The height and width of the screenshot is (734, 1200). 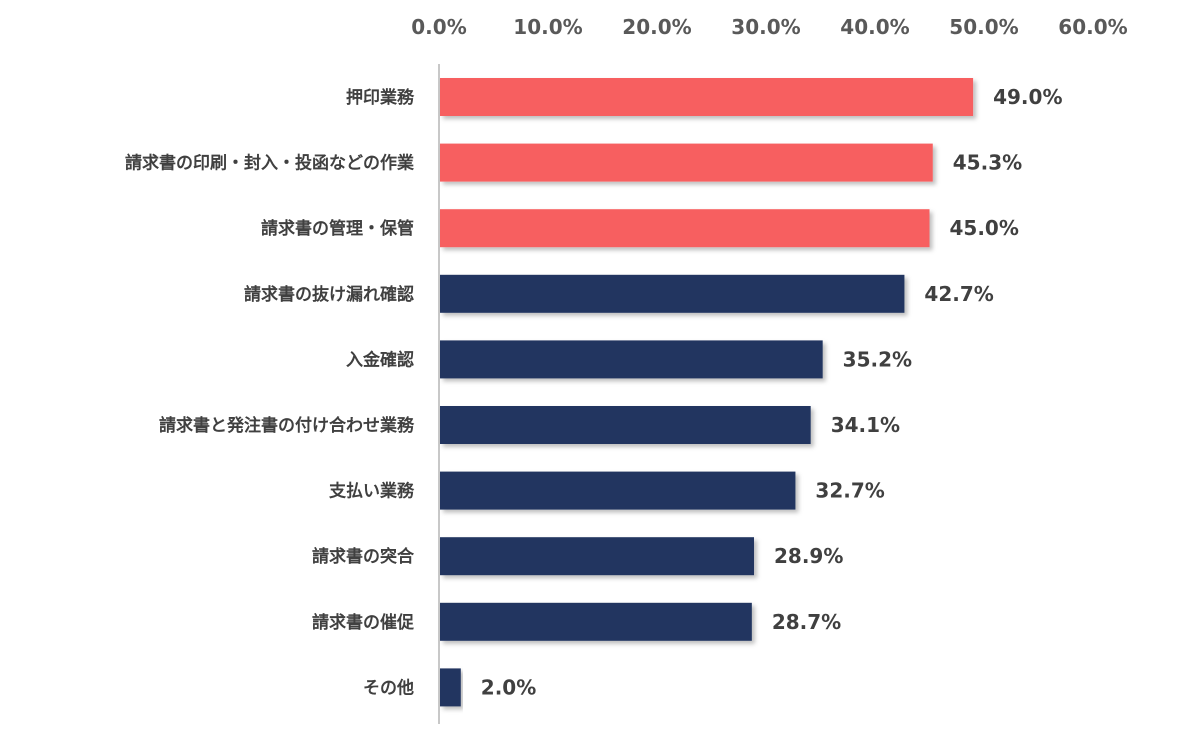 I want to click on value-label: 34.1%, so click(x=865, y=425).